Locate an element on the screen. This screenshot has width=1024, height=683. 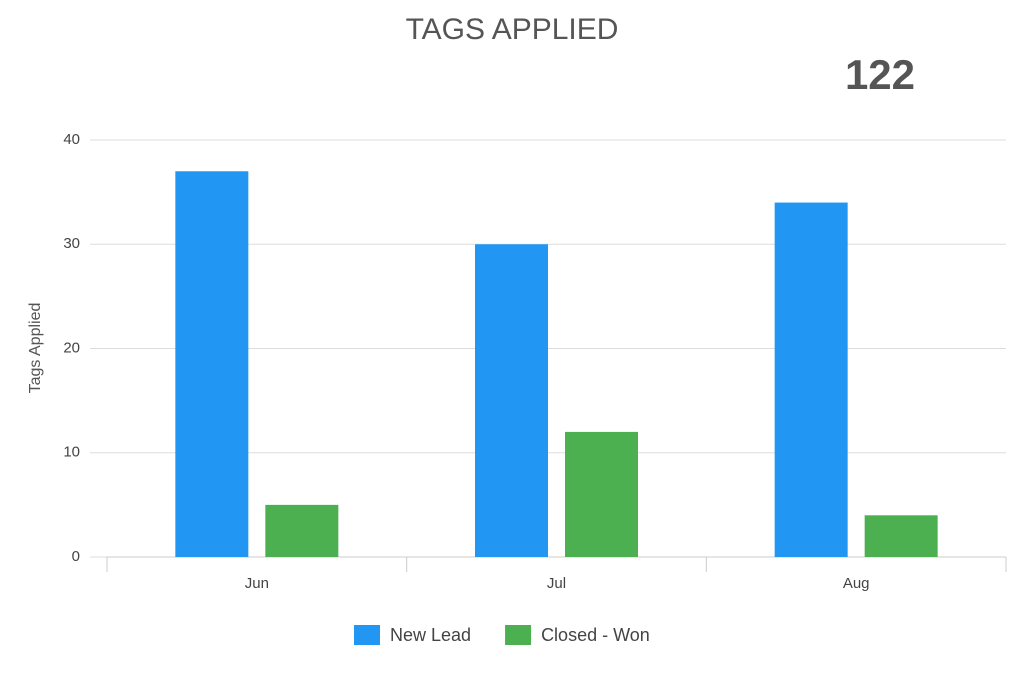
x-tick-label: Jun is located at coordinates (257, 583).